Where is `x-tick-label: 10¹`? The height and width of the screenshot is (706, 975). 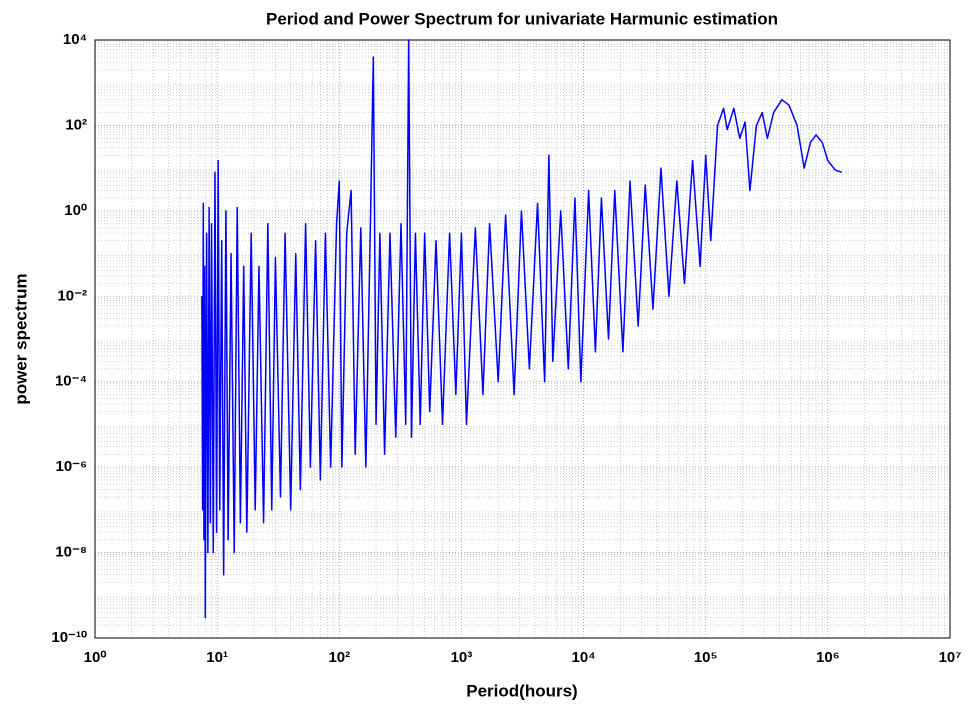
x-tick-label: 10¹ is located at coordinates (217, 657).